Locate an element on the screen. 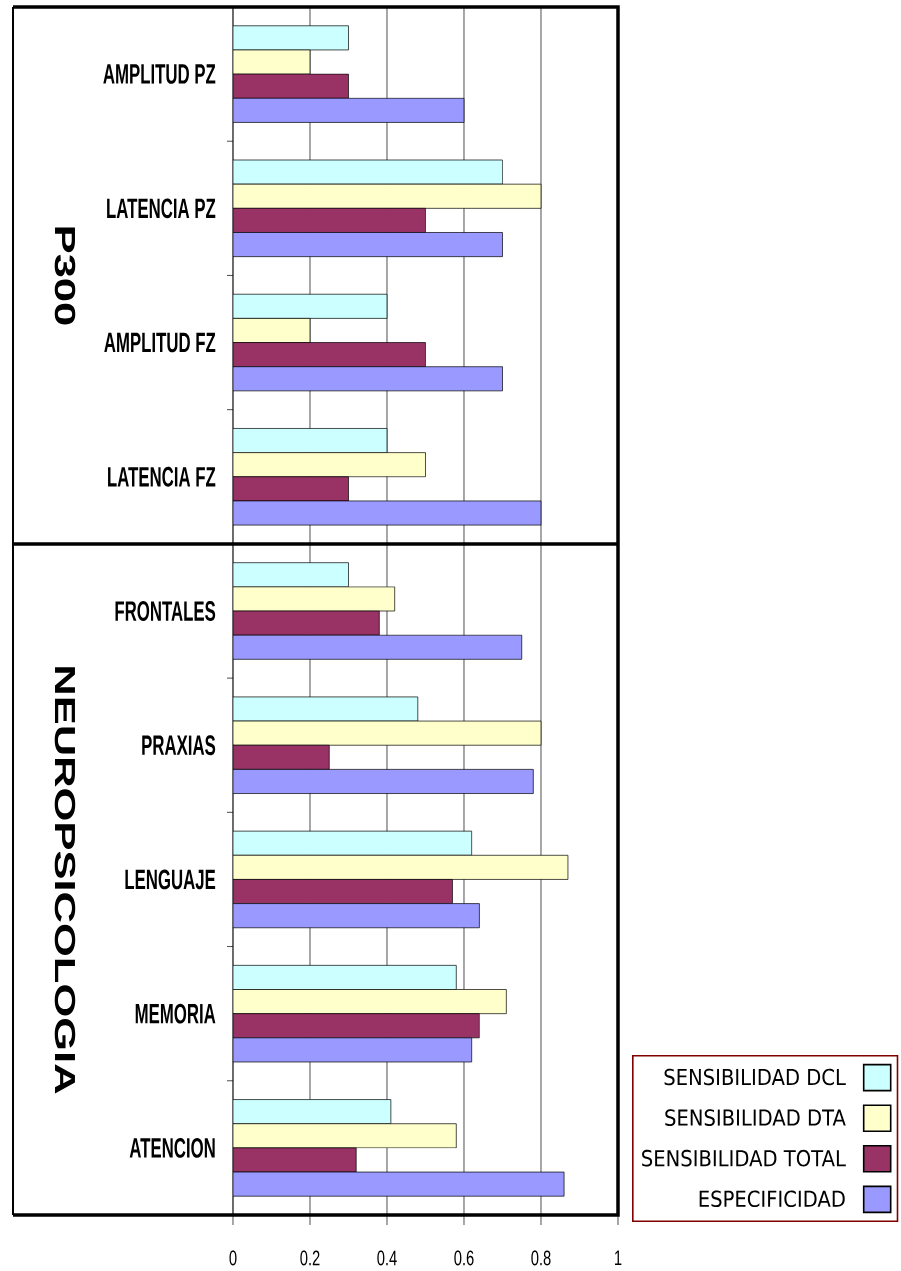  y-tick-label: FRONTALES is located at coordinates (165, 611).